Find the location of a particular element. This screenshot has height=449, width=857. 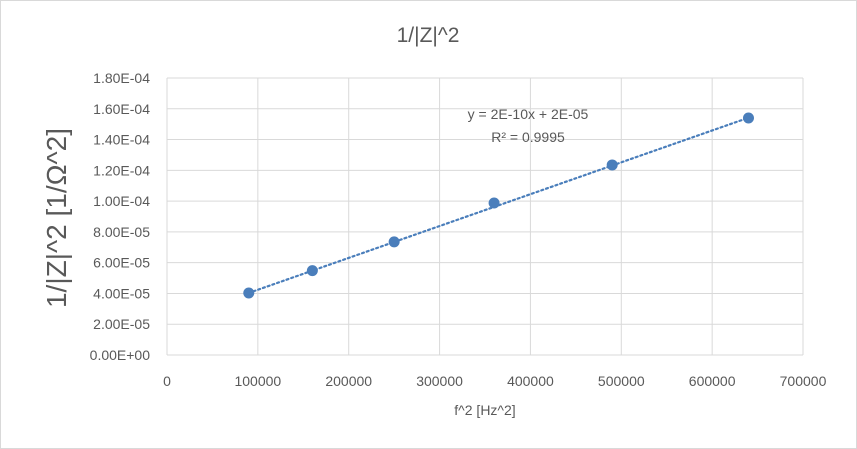

x-tick-label: 500000 is located at coordinates (621, 381).